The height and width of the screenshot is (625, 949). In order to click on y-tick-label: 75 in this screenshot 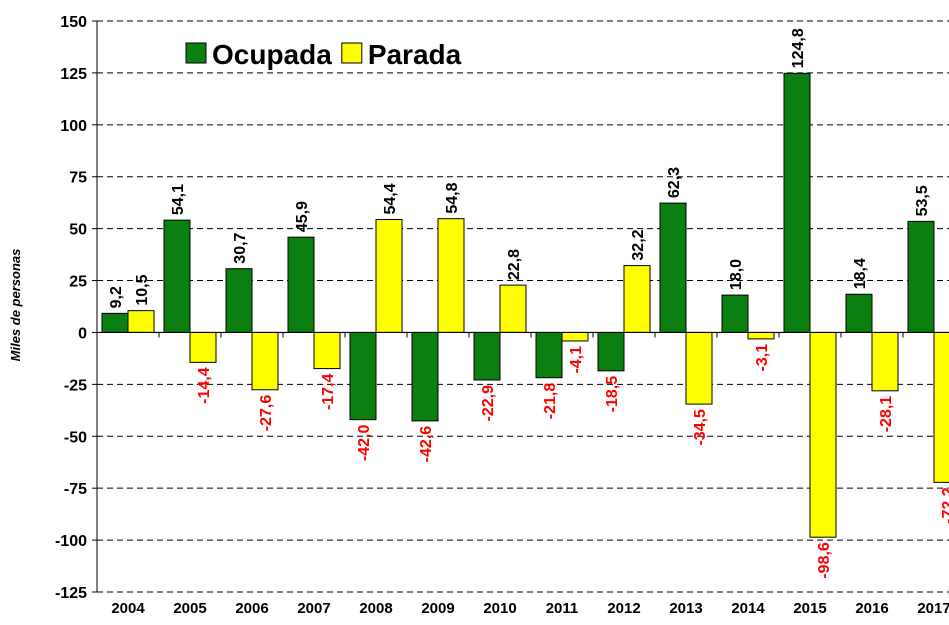, I will do `click(78, 178)`.